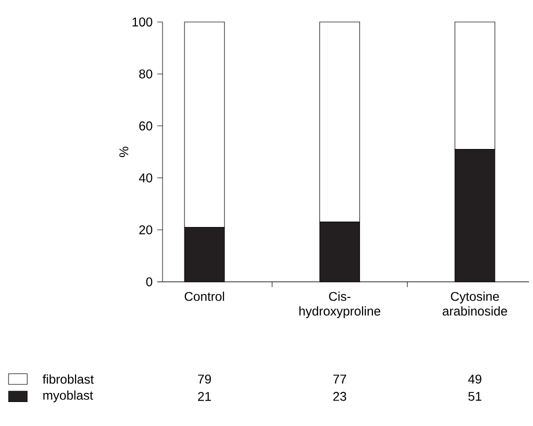 The image size is (533, 426). I want to click on y-axis-title: %, so click(123, 152).